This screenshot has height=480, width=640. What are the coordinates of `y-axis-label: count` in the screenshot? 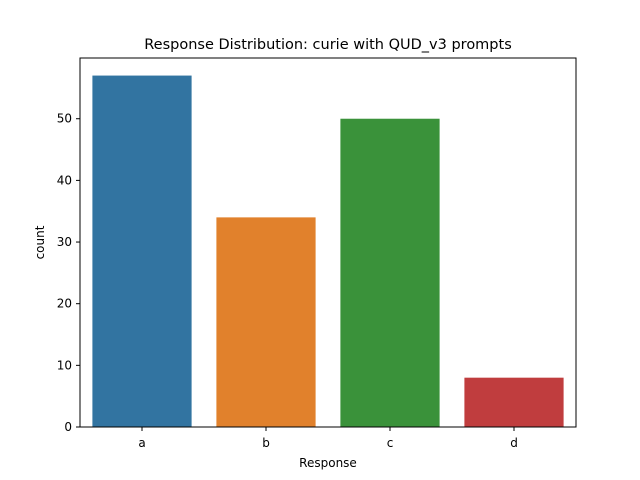 It's located at (40, 242).